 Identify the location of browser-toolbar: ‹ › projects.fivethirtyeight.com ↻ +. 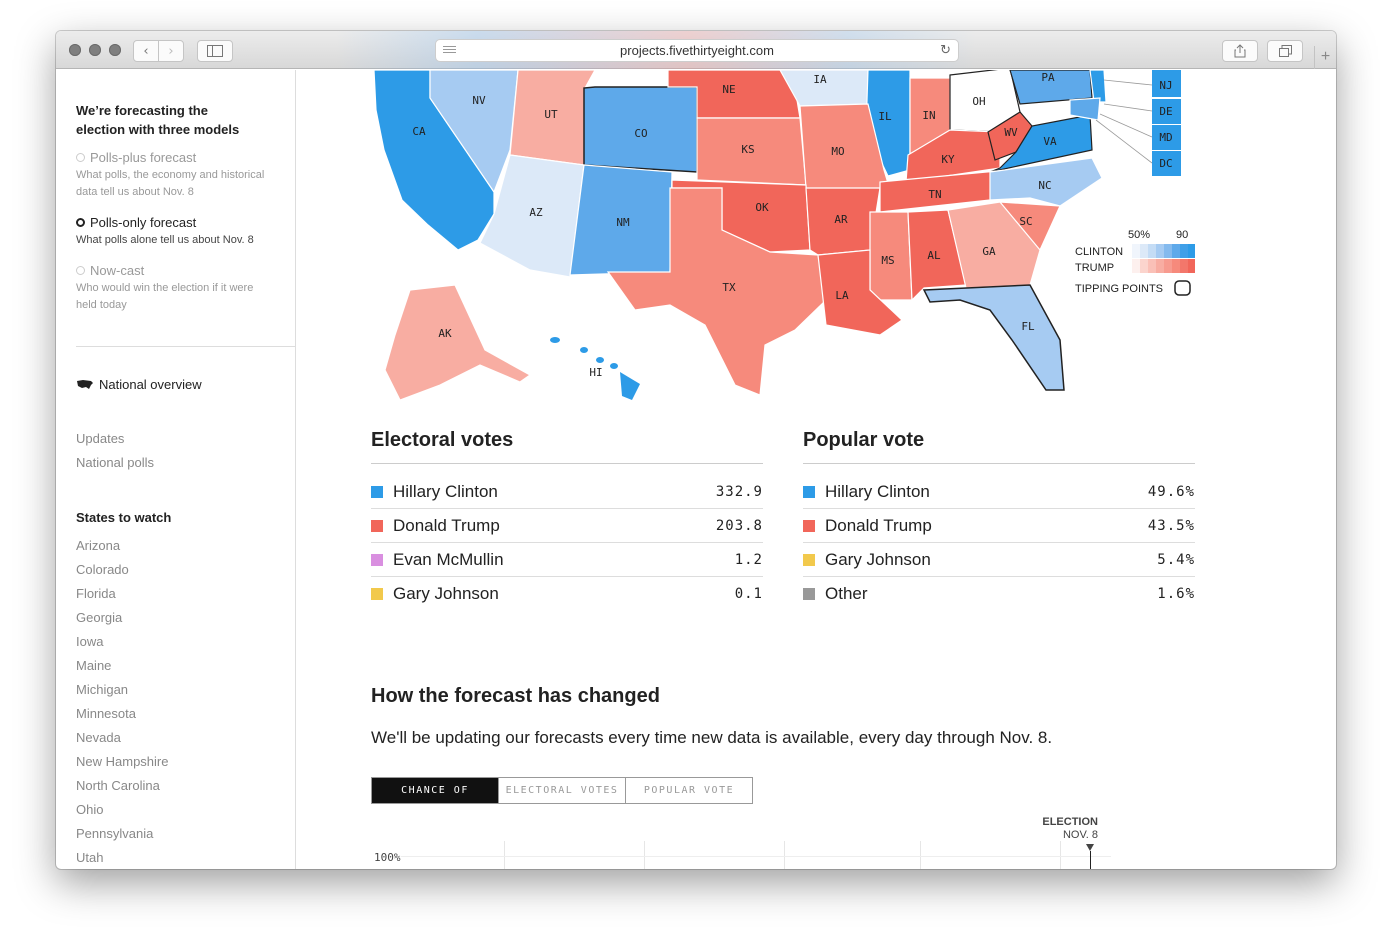
(696, 50).